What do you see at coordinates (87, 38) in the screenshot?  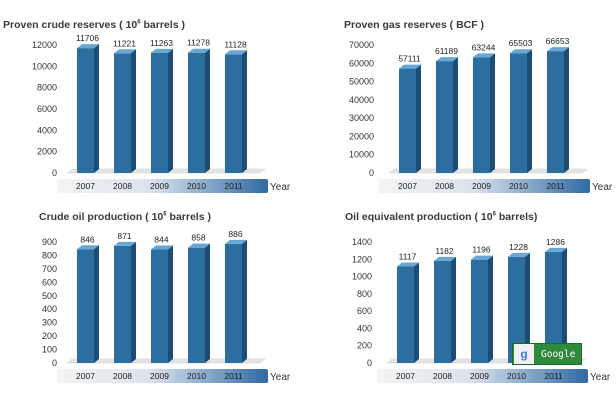 I see `data-label: 11706` at bounding box center [87, 38].